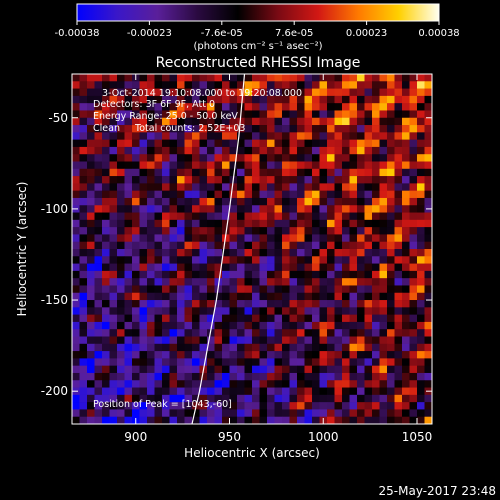  Describe the element at coordinates (54, 391) in the screenshot. I see `y-tick-label: -200` at that location.